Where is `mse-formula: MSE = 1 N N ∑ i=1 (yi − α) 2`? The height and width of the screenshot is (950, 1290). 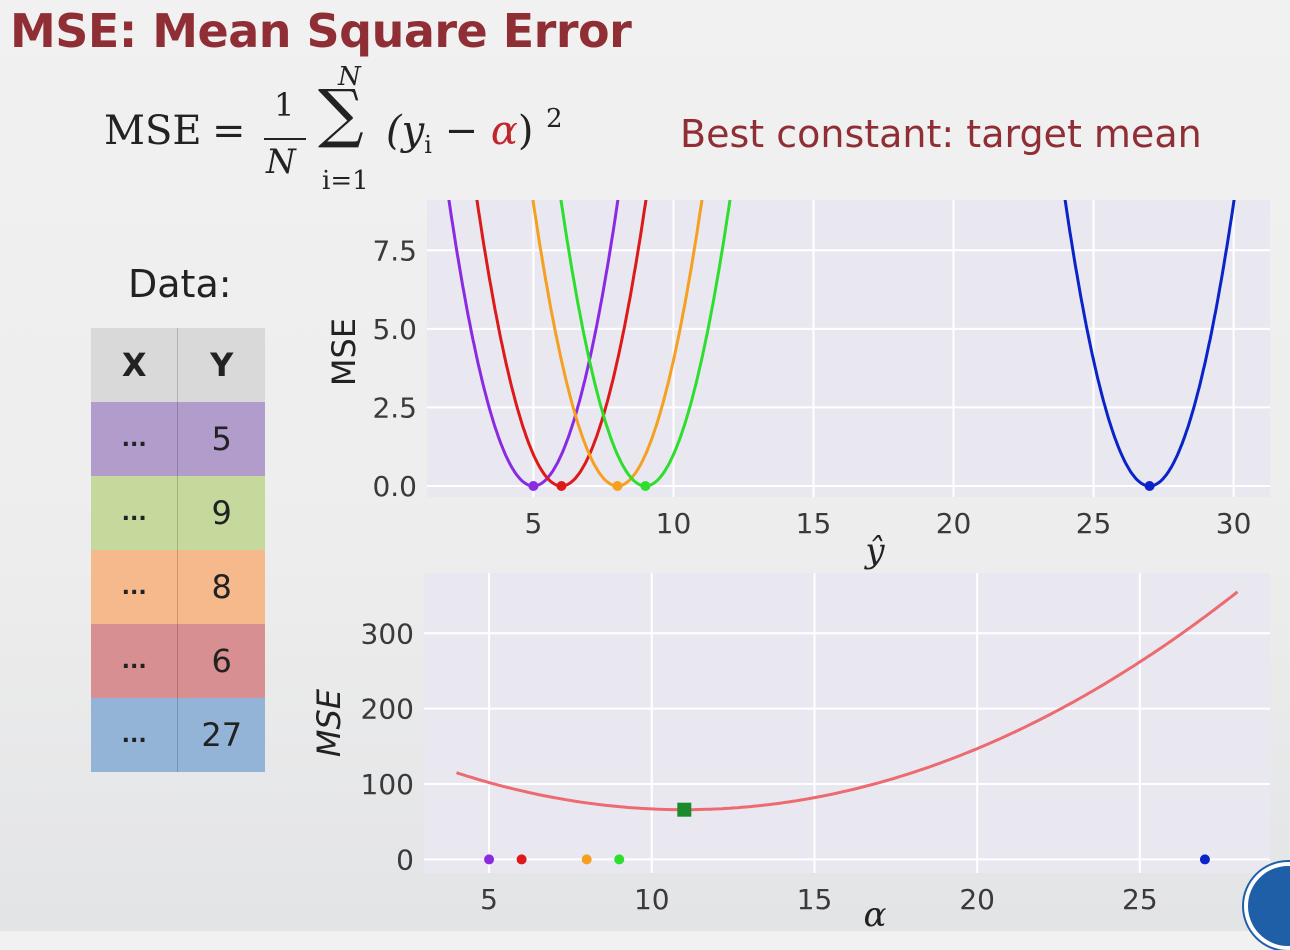 mse-formula: MSE = 1 N N ∑ i=1 (yi − α) 2 is located at coordinates (339, 134).